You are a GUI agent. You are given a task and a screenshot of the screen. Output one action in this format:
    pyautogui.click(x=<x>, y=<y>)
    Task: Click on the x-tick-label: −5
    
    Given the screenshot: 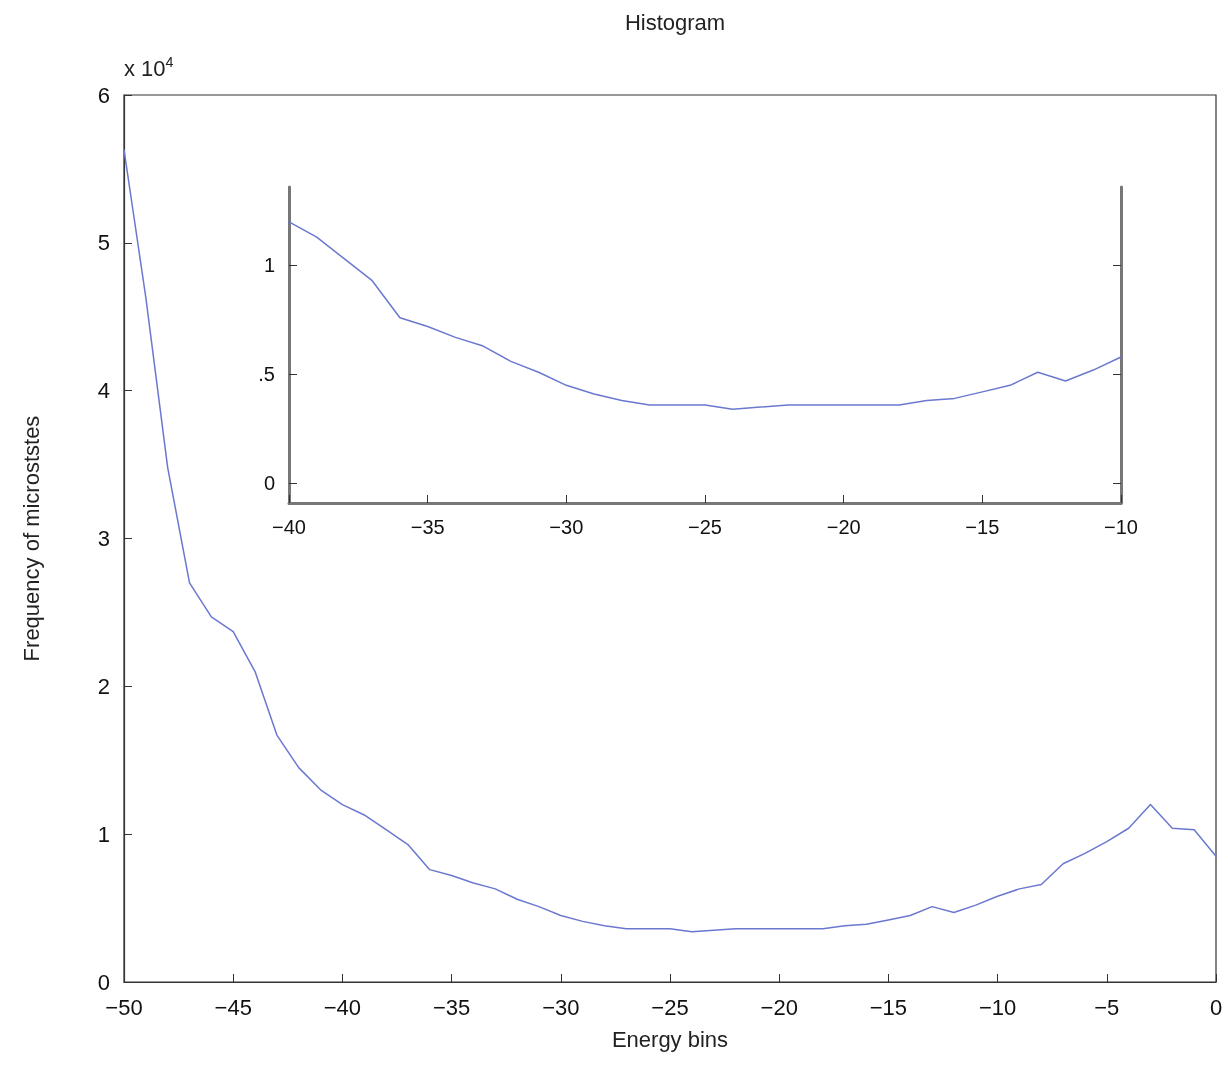 What is the action you would take?
    pyautogui.click(x=1107, y=1007)
    